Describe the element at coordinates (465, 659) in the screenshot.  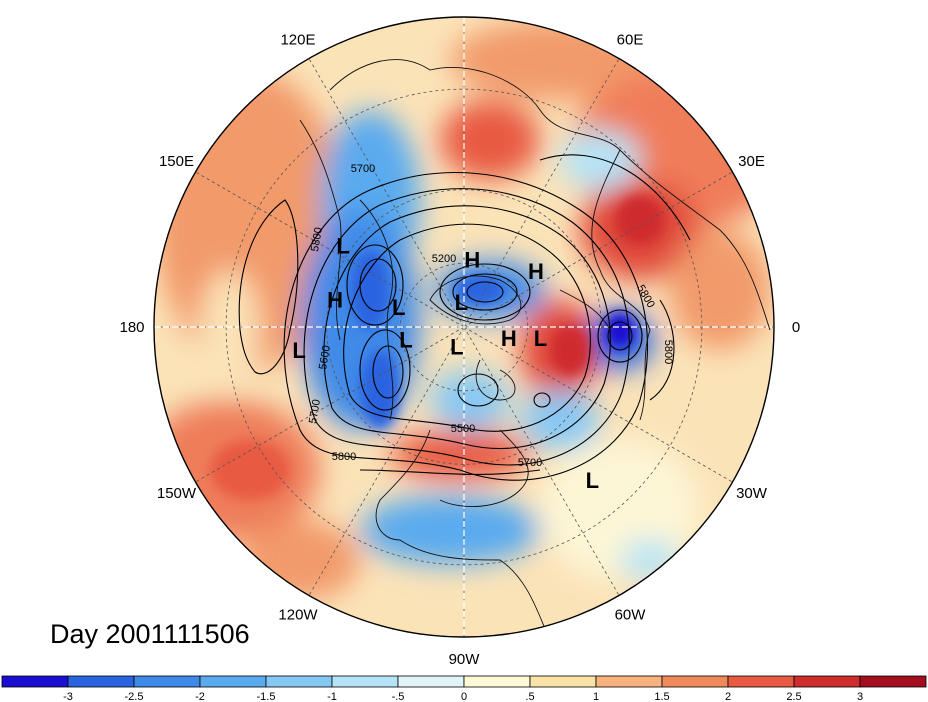
I see `longitude-label: 90W` at that location.